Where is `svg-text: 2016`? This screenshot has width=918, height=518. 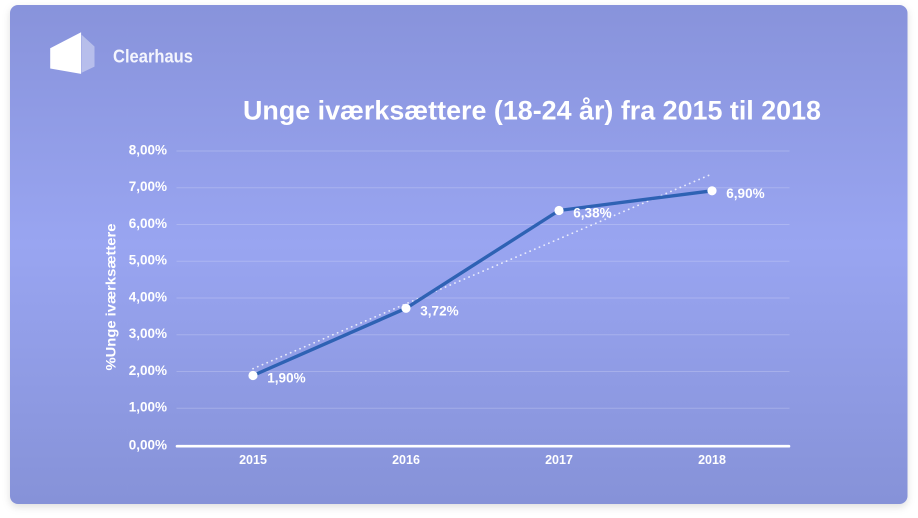 svg-text: 2016 is located at coordinates (406, 460).